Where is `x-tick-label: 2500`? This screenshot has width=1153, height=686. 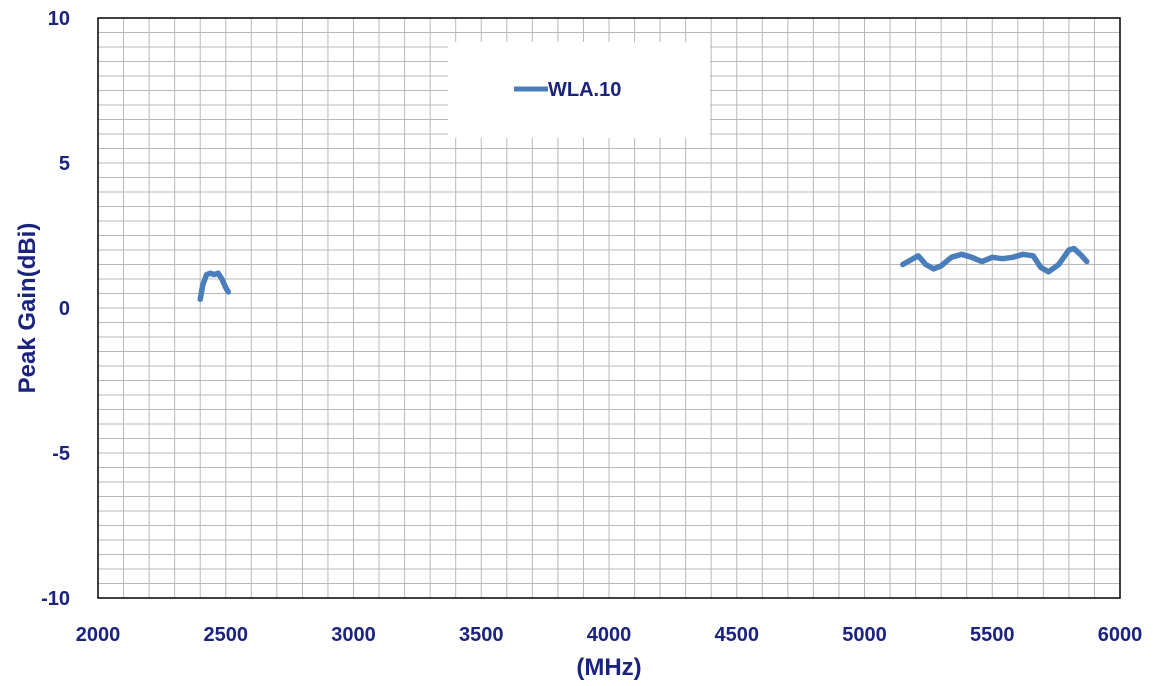
x-tick-label: 2500 is located at coordinates (226, 635).